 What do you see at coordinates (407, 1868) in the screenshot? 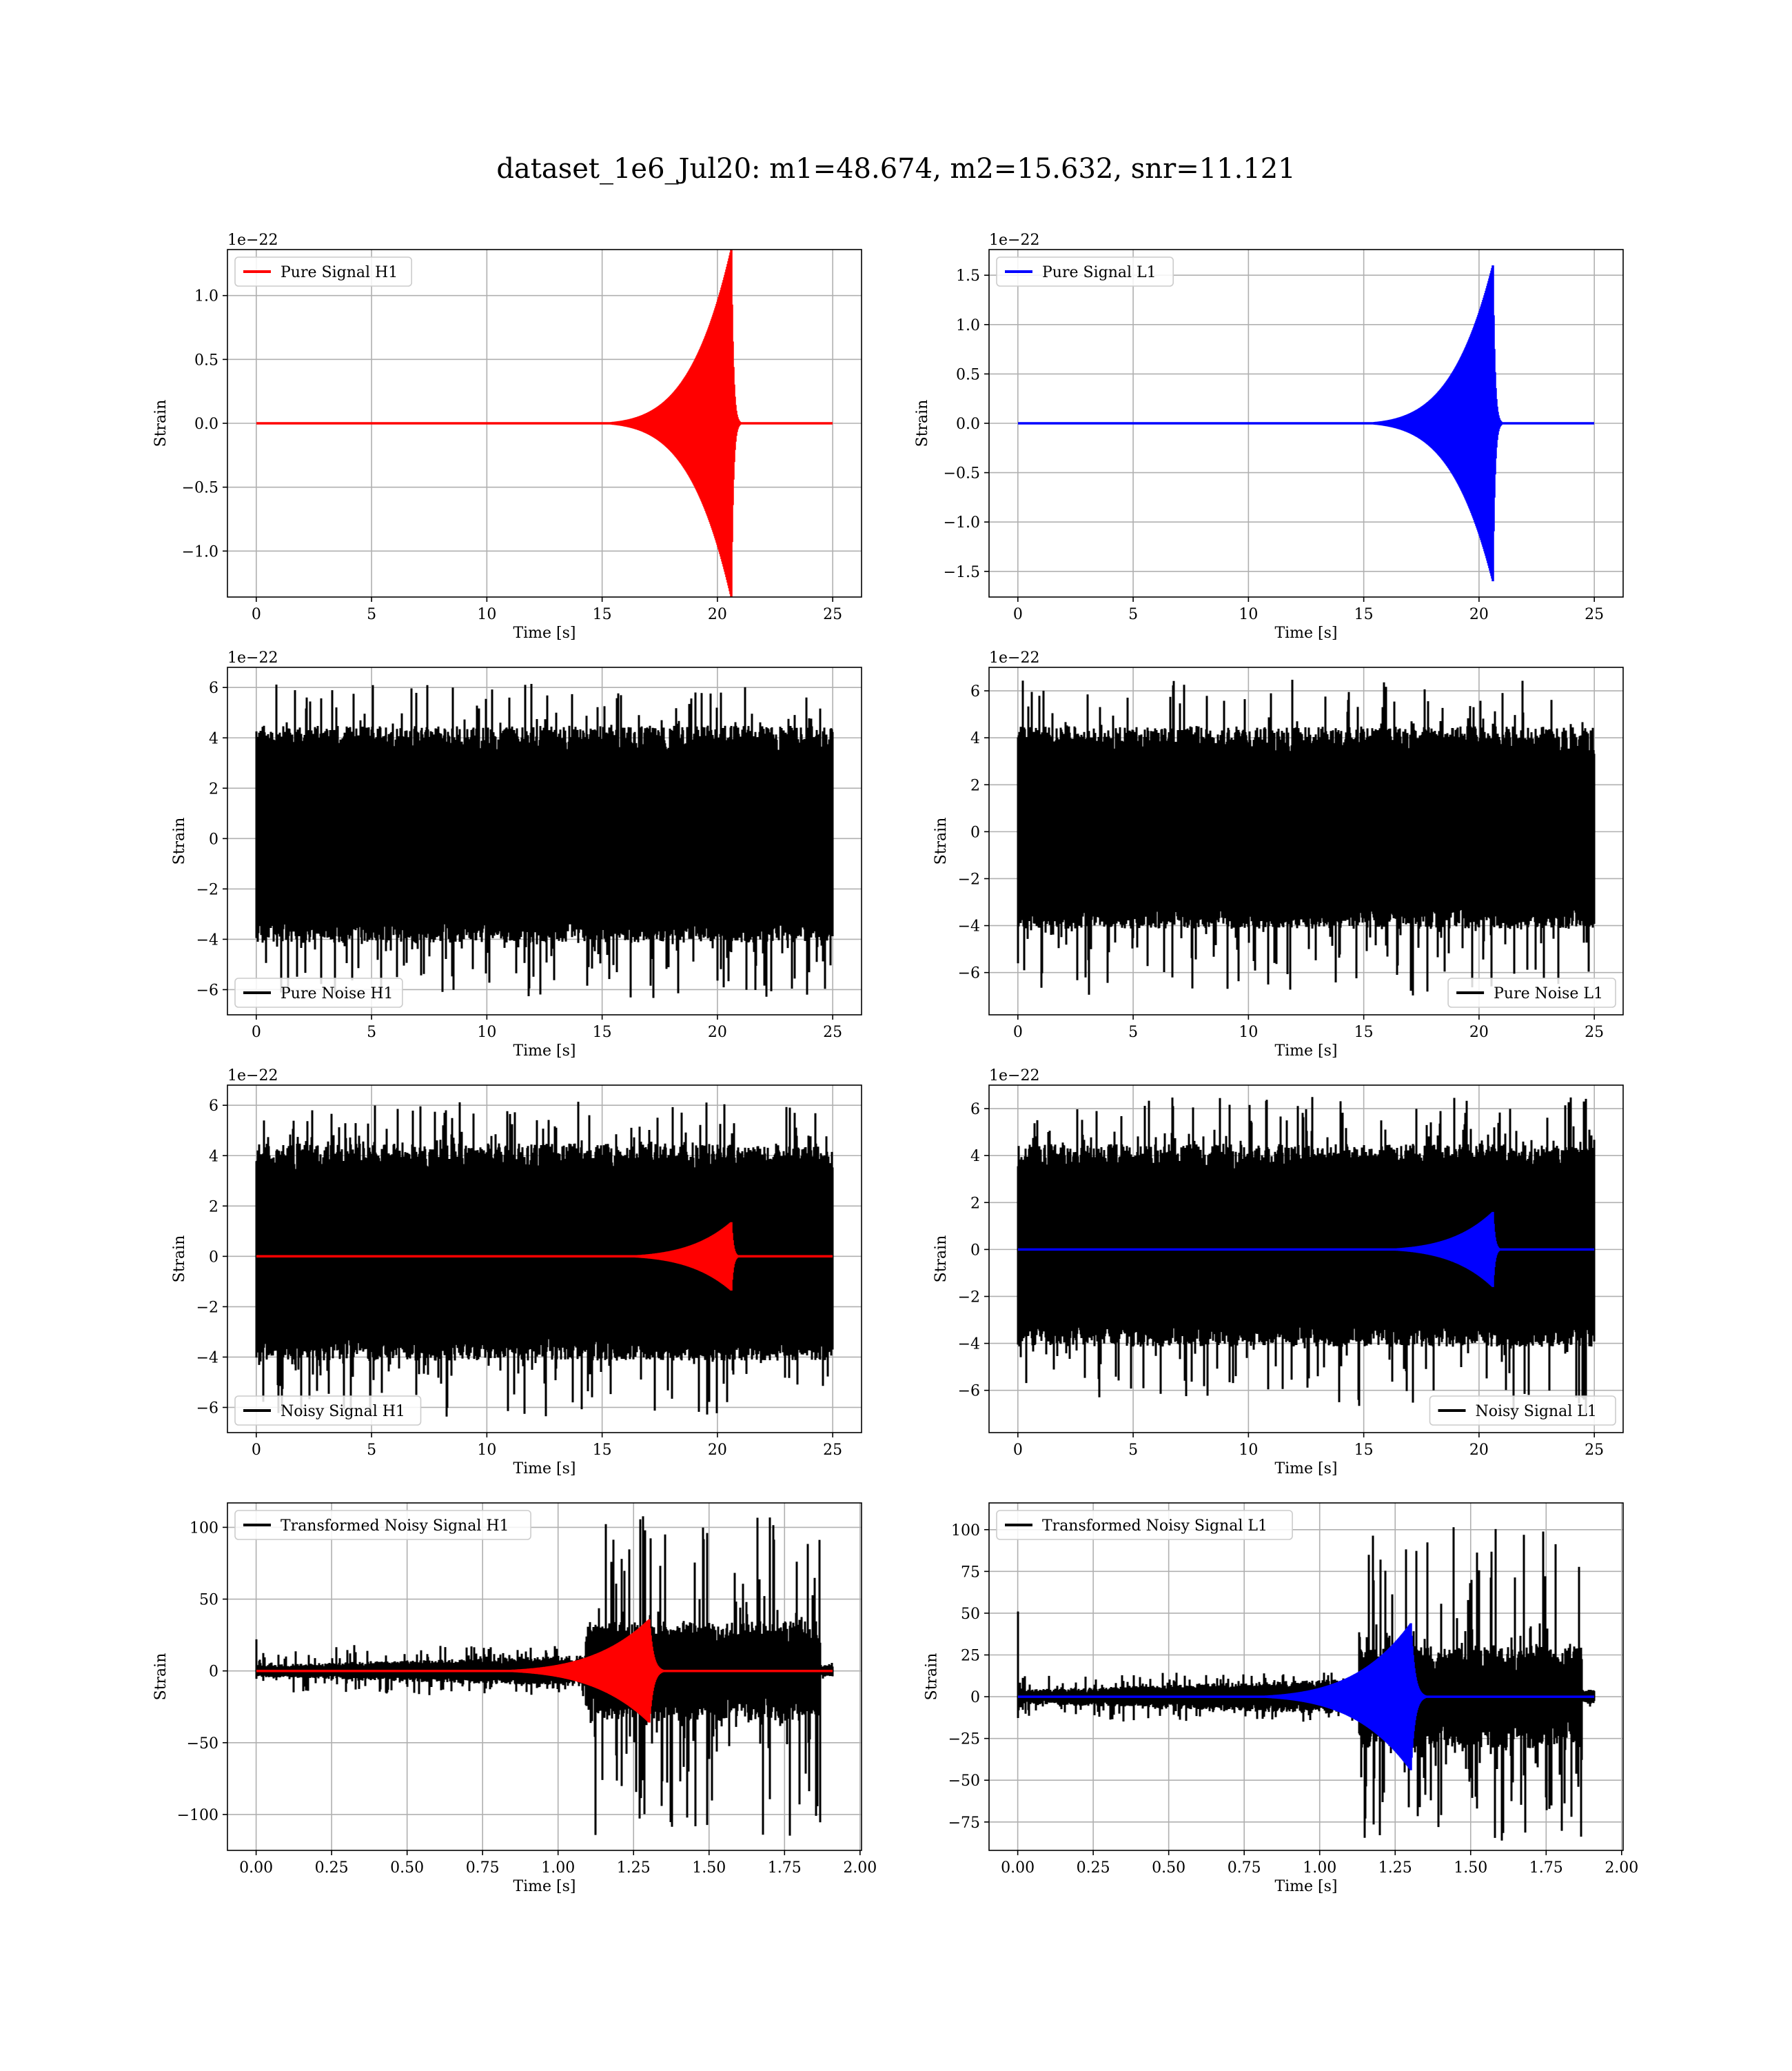
I see `x-tick-label: 0.50` at bounding box center [407, 1868].